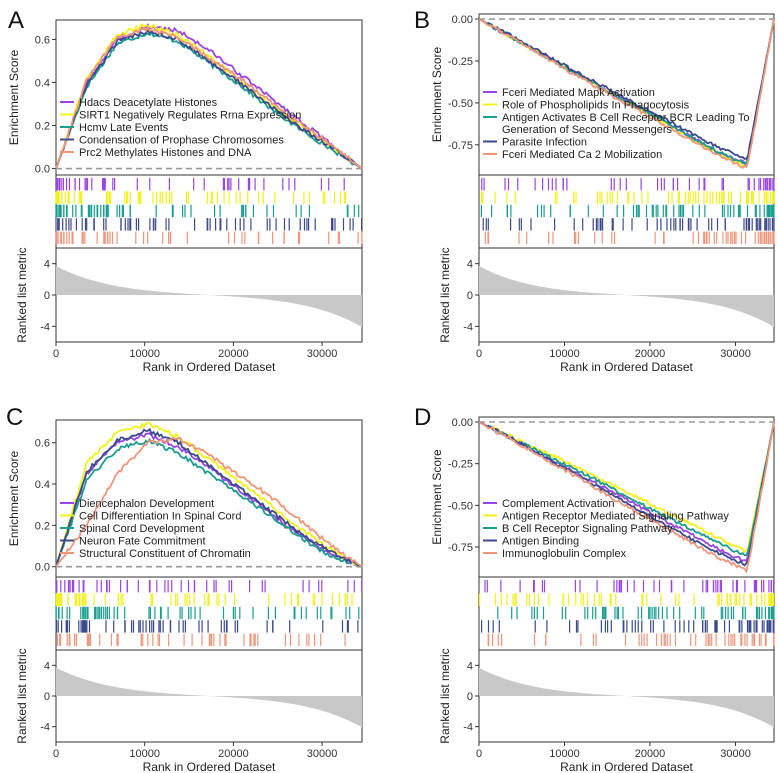  I want to click on legend-entry: Fceri Mediated Mapk Activation, so click(569, 93).